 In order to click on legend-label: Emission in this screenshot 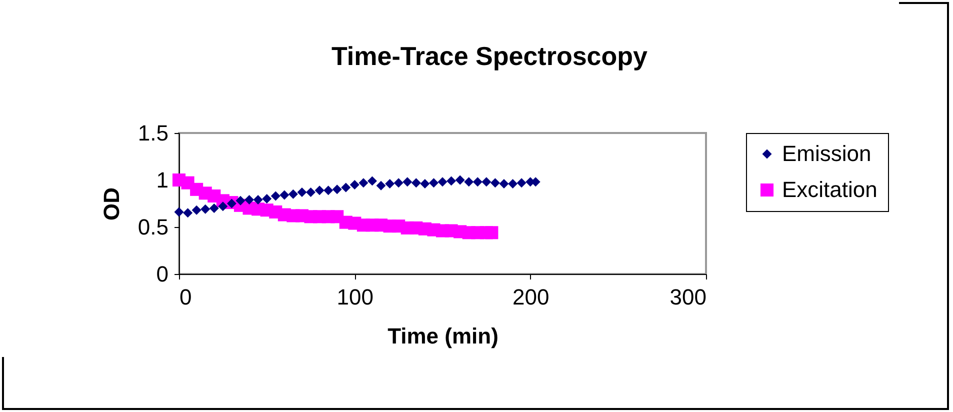, I will do `click(827, 153)`.